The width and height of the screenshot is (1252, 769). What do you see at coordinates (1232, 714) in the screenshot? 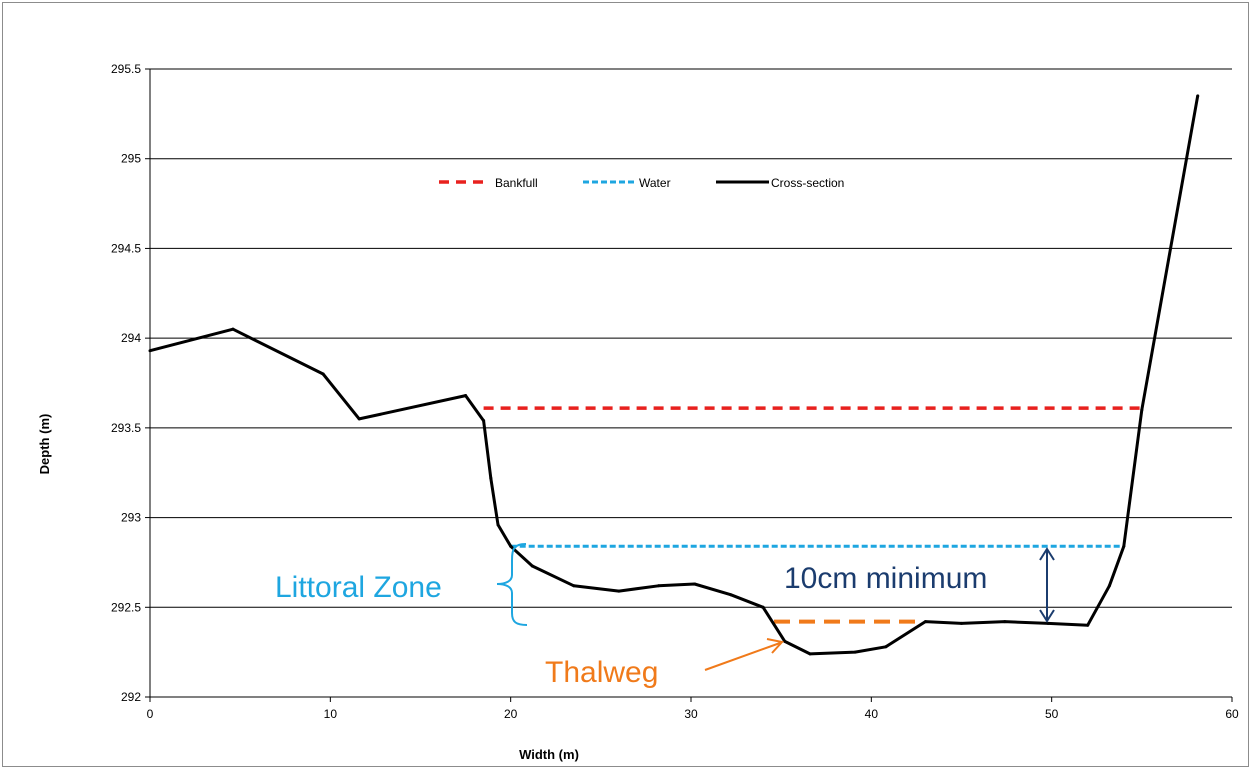
I see `x-tick-label-6: 60` at bounding box center [1232, 714].